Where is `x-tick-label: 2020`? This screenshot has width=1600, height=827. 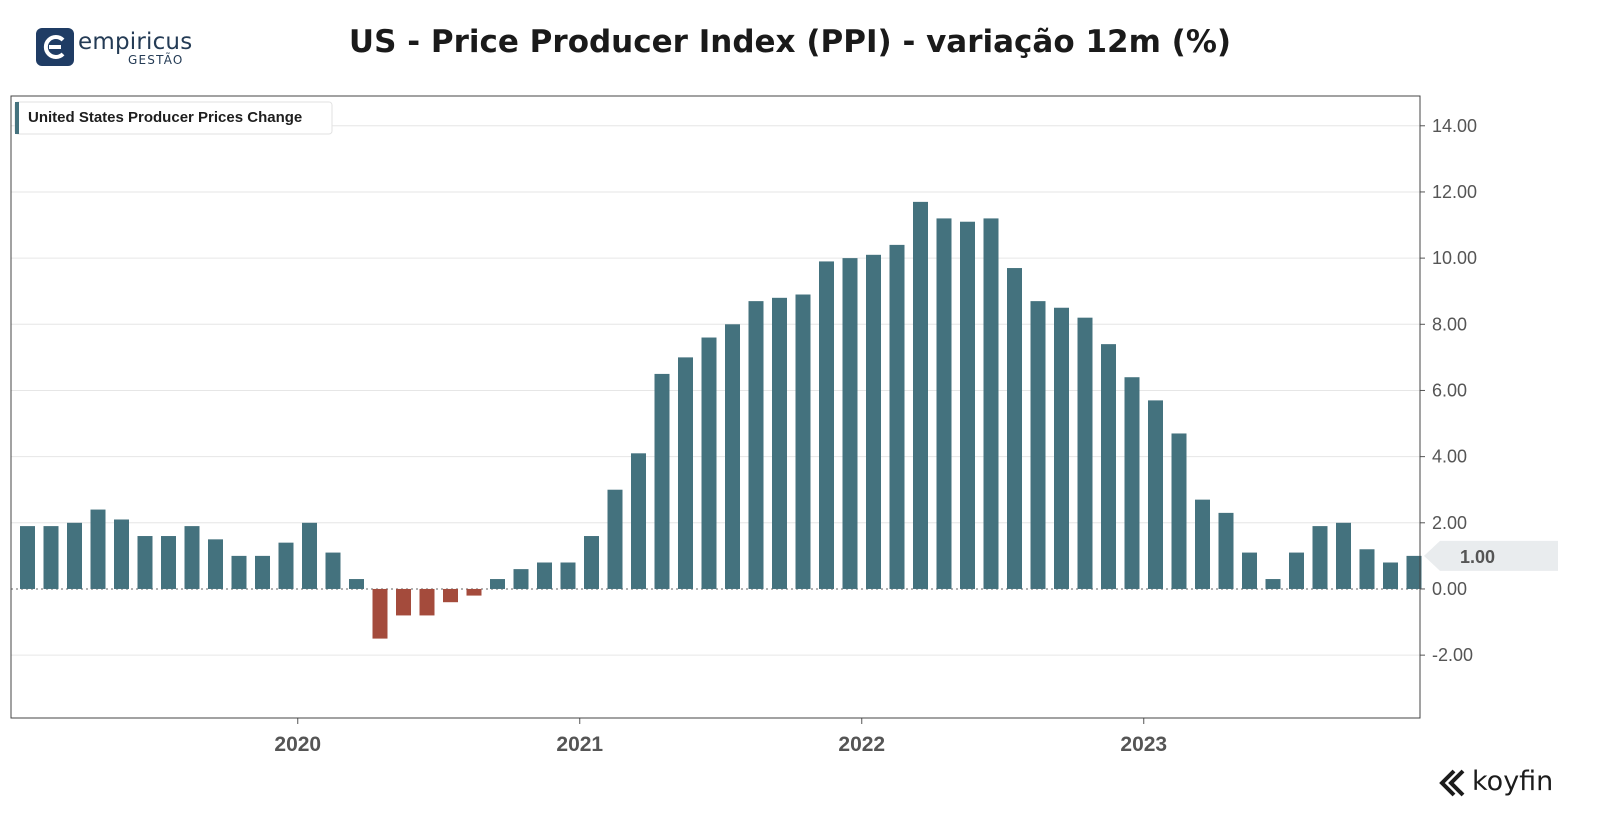
x-tick-label: 2020 is located at coordinates (297, 744).